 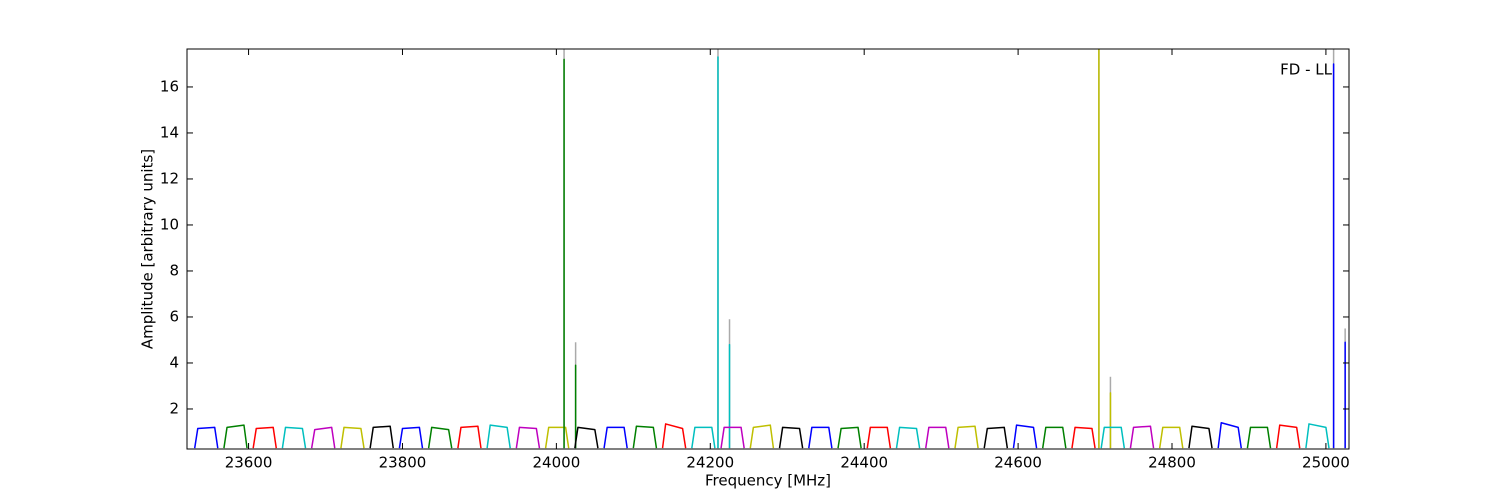 I want to click on x-tick-label: 24400, so click(x=864, y=463).